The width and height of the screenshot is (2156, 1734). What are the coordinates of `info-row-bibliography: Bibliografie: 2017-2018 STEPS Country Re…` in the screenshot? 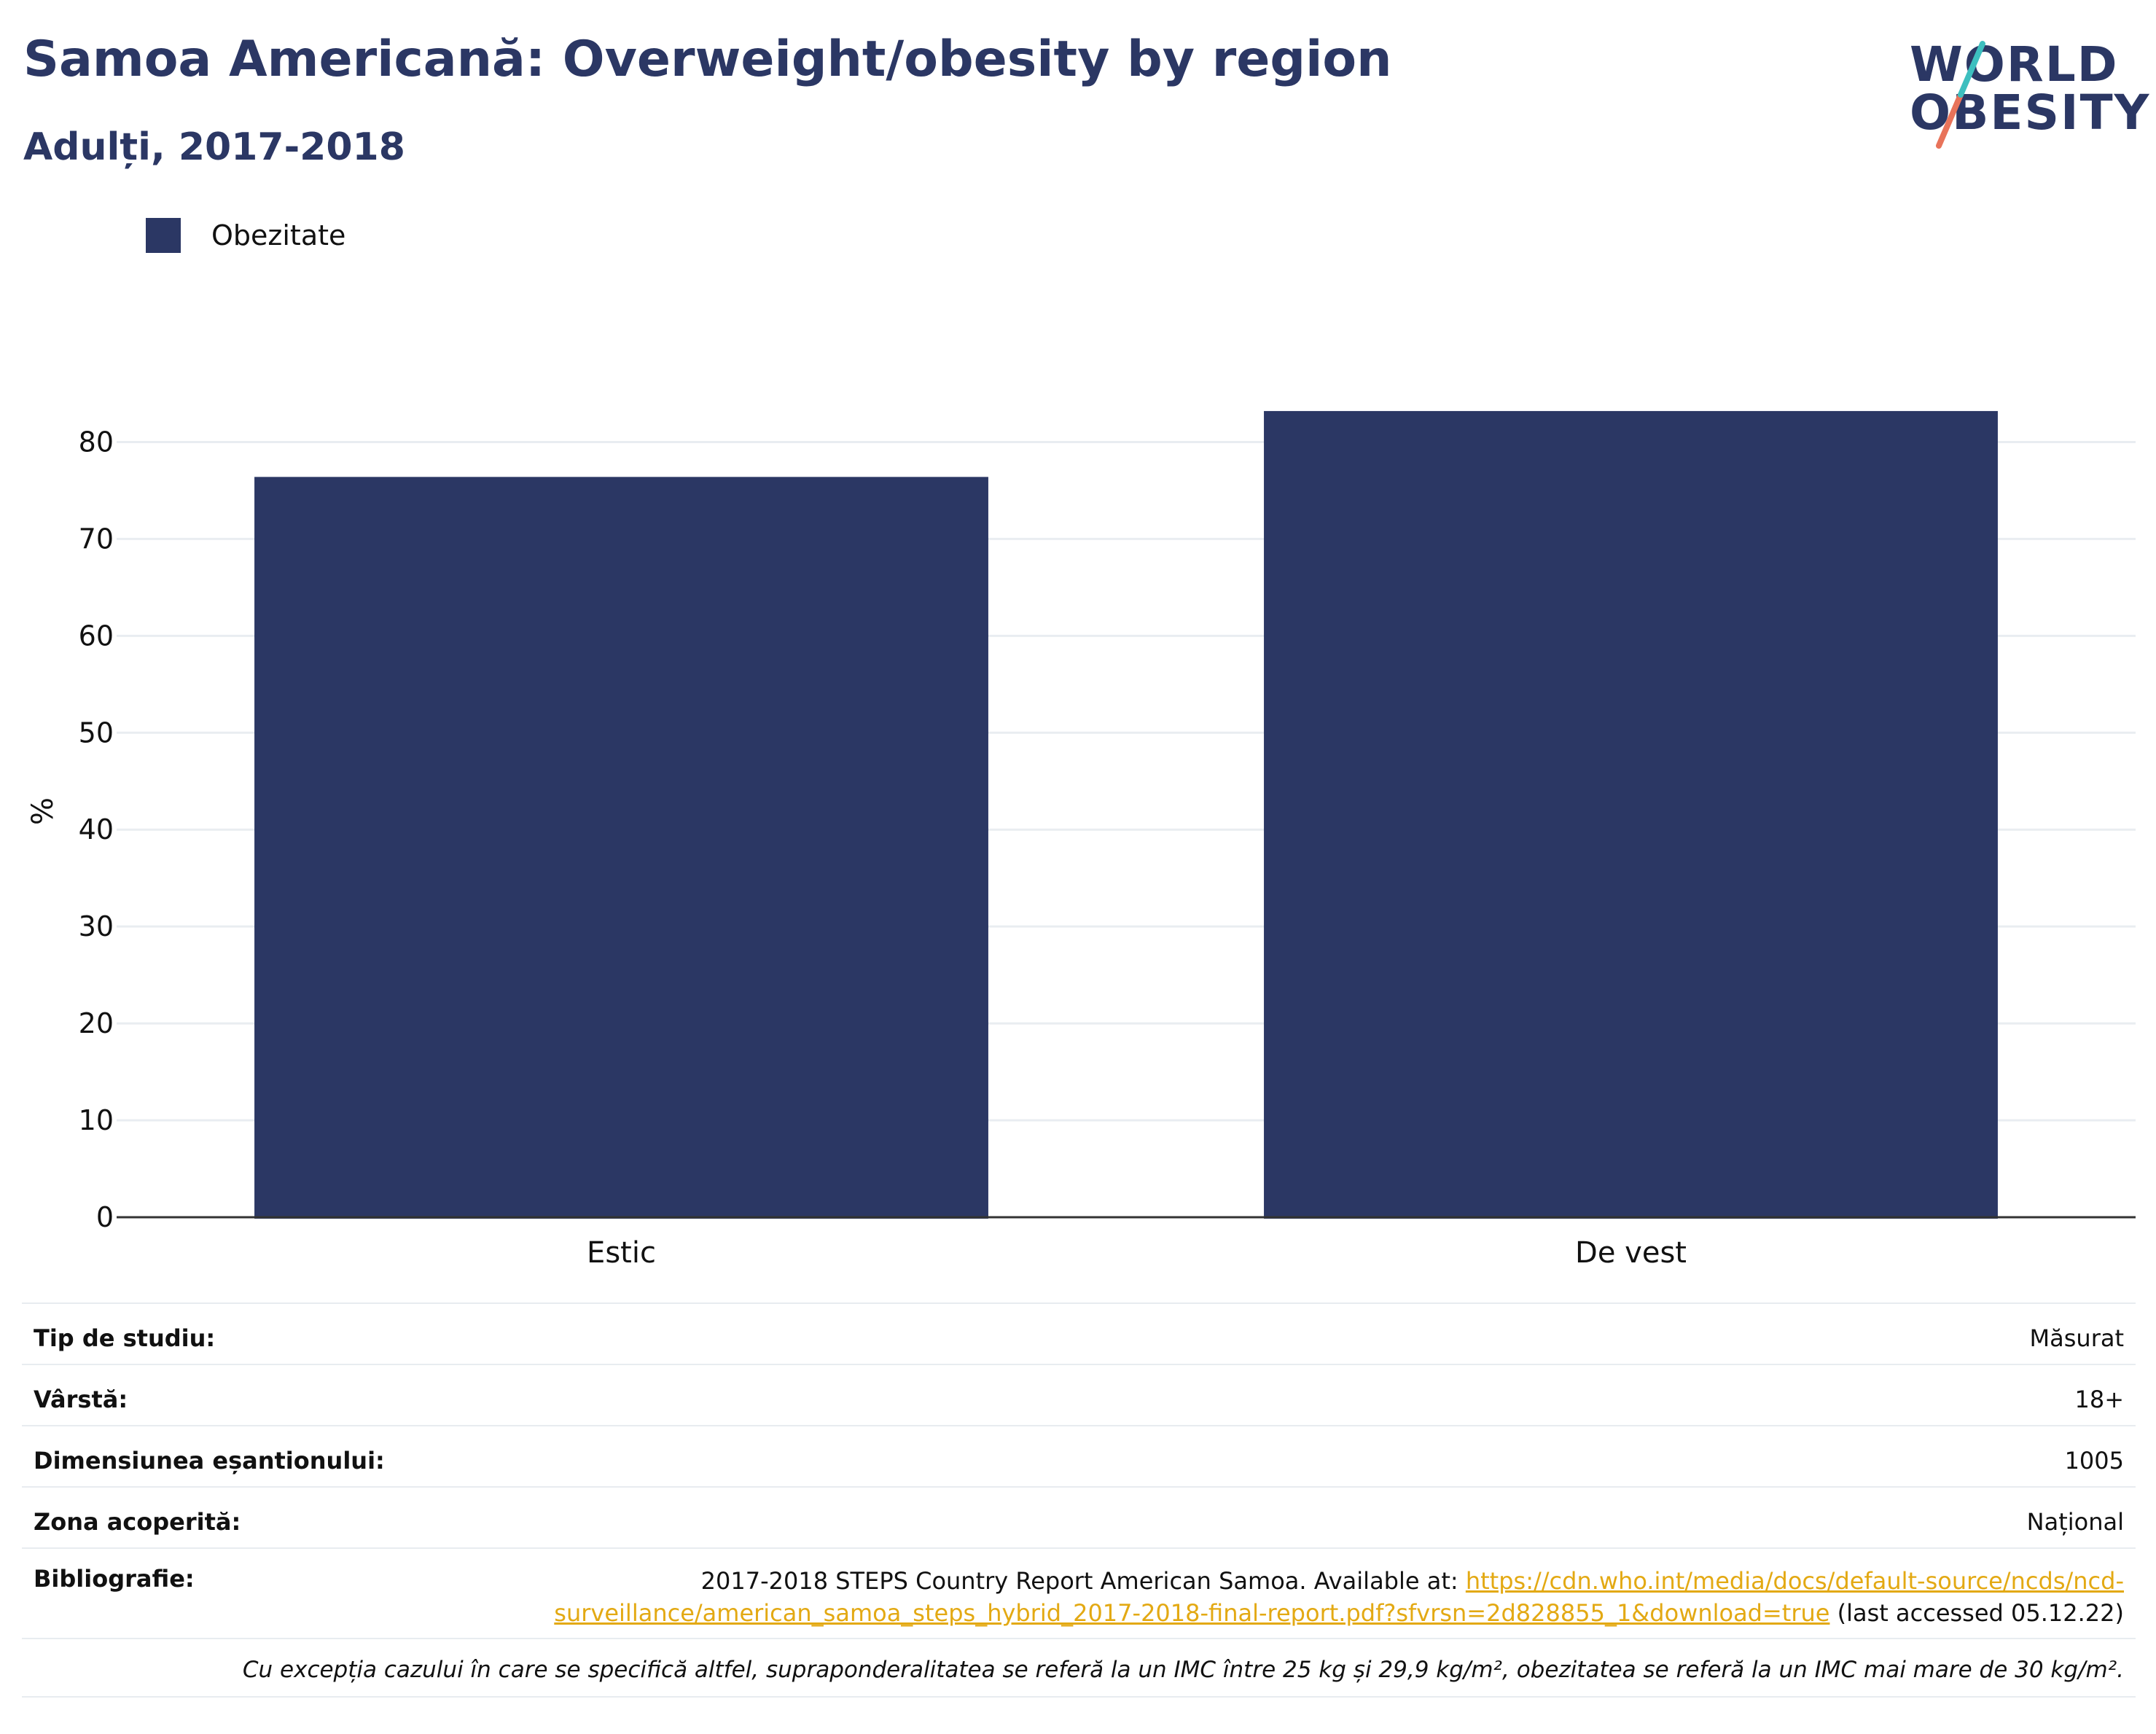 It's located at (1079, 1592).